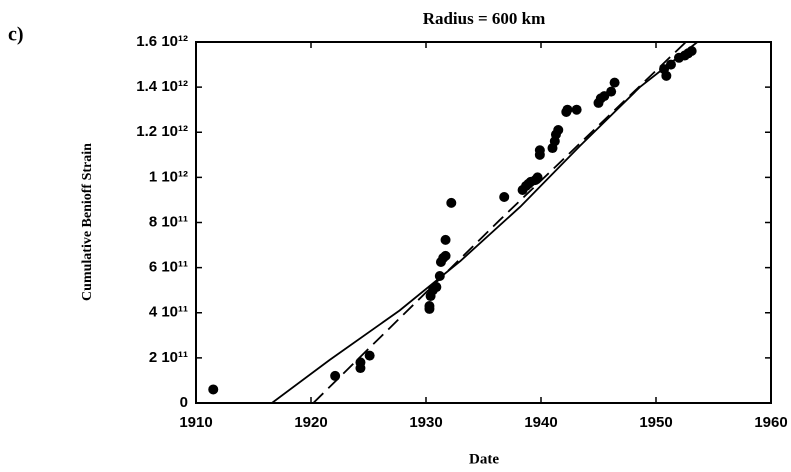  Describe the element at coordinates (87, 222) in the screenshot. I see `y-axis-label: Cumulative Benioff Strain` at that location.